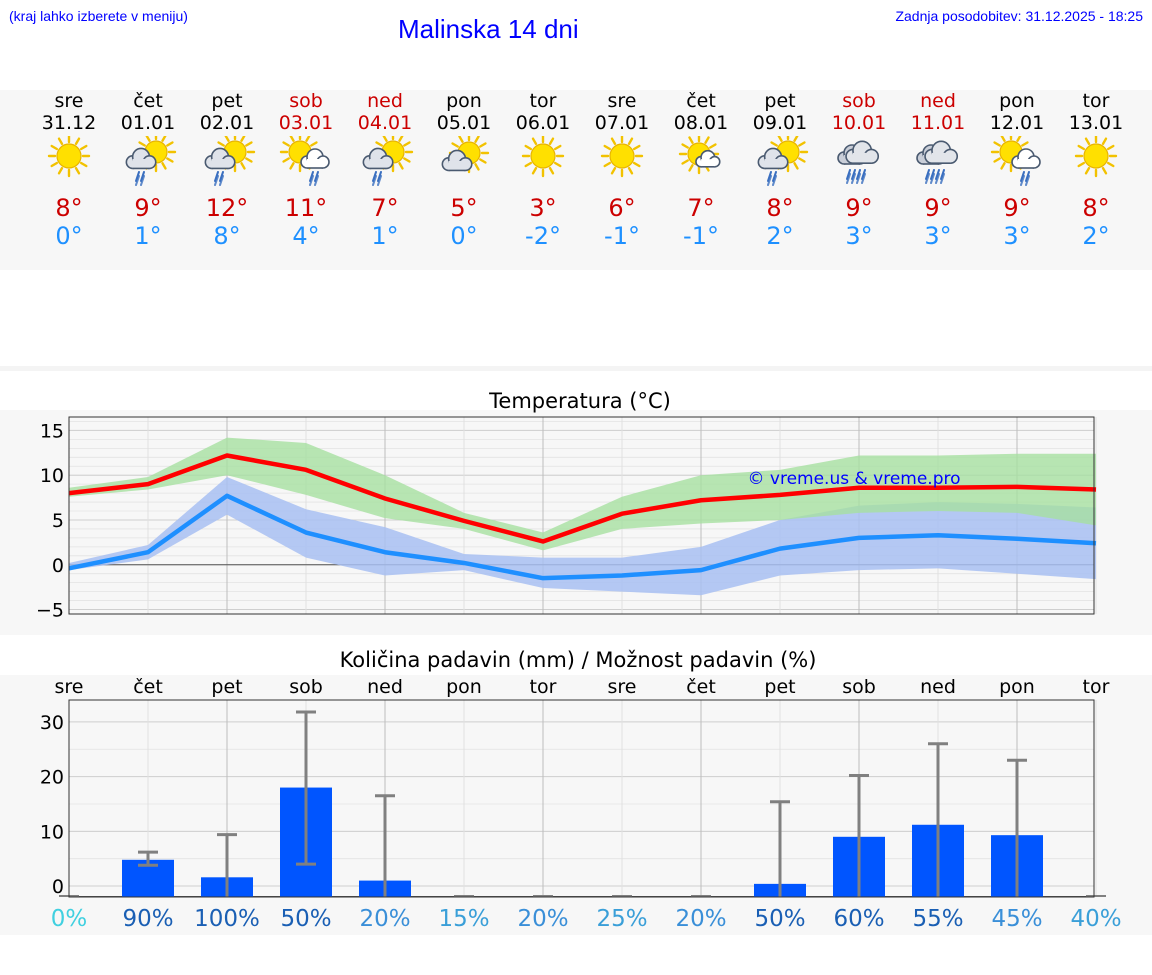 The image size is (1152, 975). I want to click on day-date: 01.01, so click(148, 123).